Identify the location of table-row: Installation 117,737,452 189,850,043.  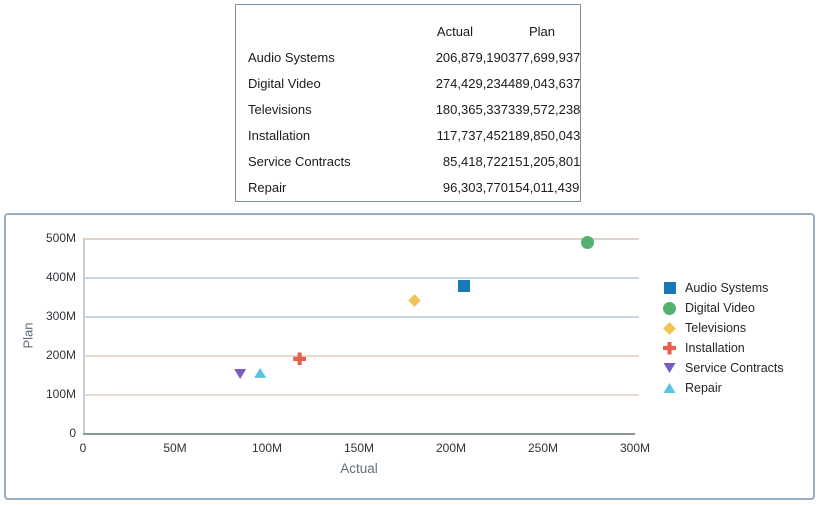
(408, 136).